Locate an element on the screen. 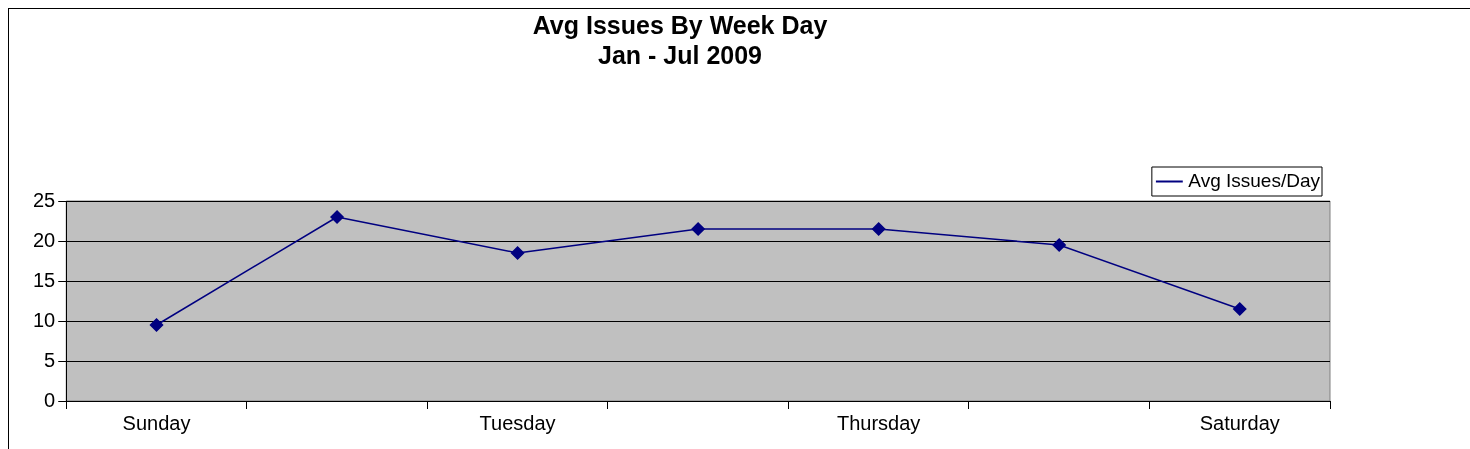 This screenshot has width=1470, height=449. y-tick-label: 10 is located at coordinates (44, 319).